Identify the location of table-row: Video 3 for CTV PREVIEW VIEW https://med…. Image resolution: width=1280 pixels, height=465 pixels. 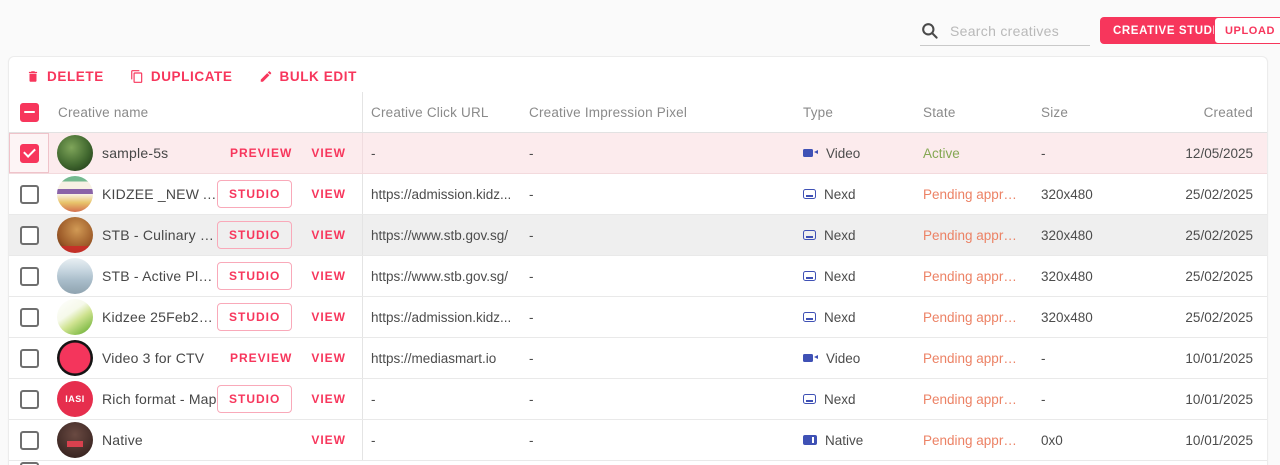
(638, 358).